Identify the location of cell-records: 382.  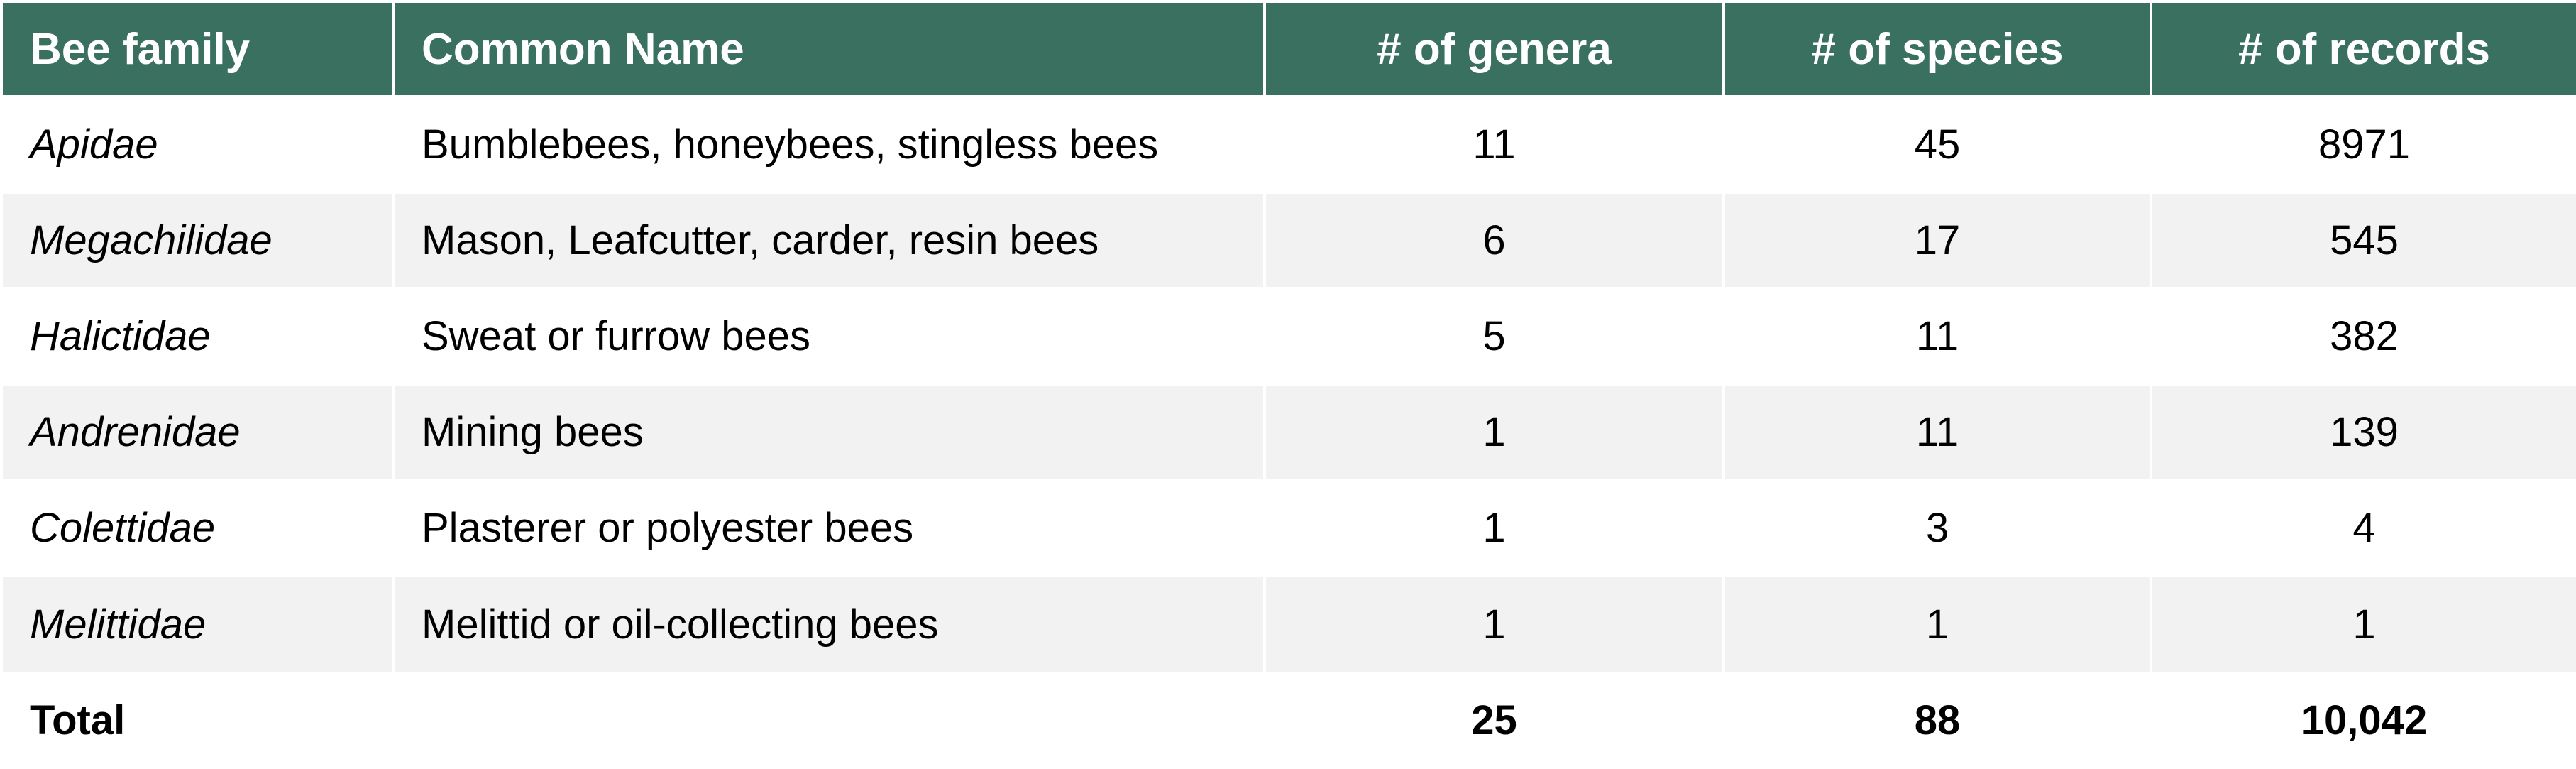
(2363, 335).